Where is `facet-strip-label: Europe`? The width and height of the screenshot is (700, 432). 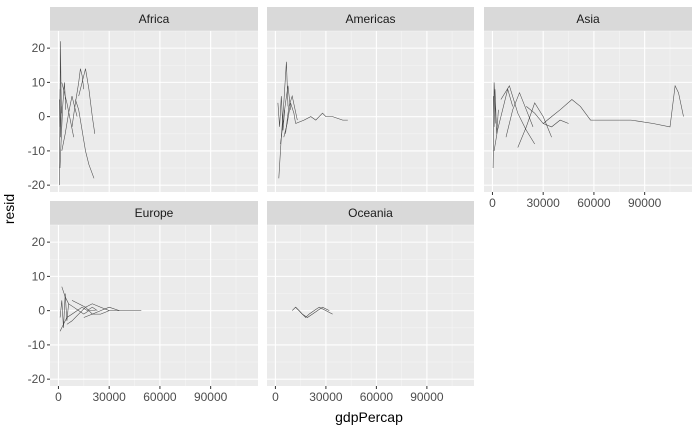
facet-strip-label: Europe is located at coordinates (154, 213).